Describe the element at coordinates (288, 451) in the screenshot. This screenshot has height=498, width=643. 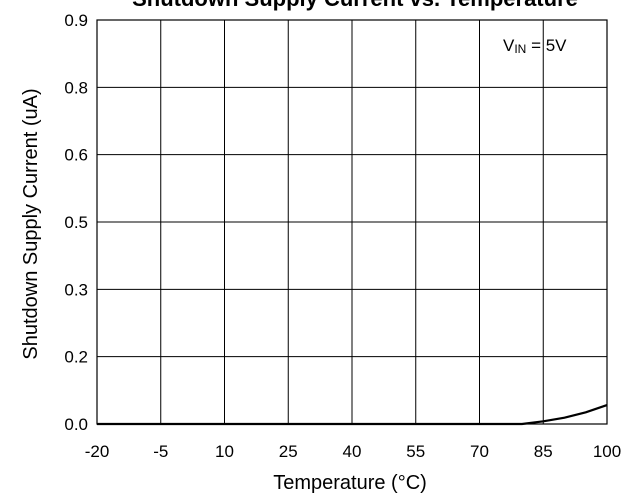
I see `x-tick-label: 25` at that location.